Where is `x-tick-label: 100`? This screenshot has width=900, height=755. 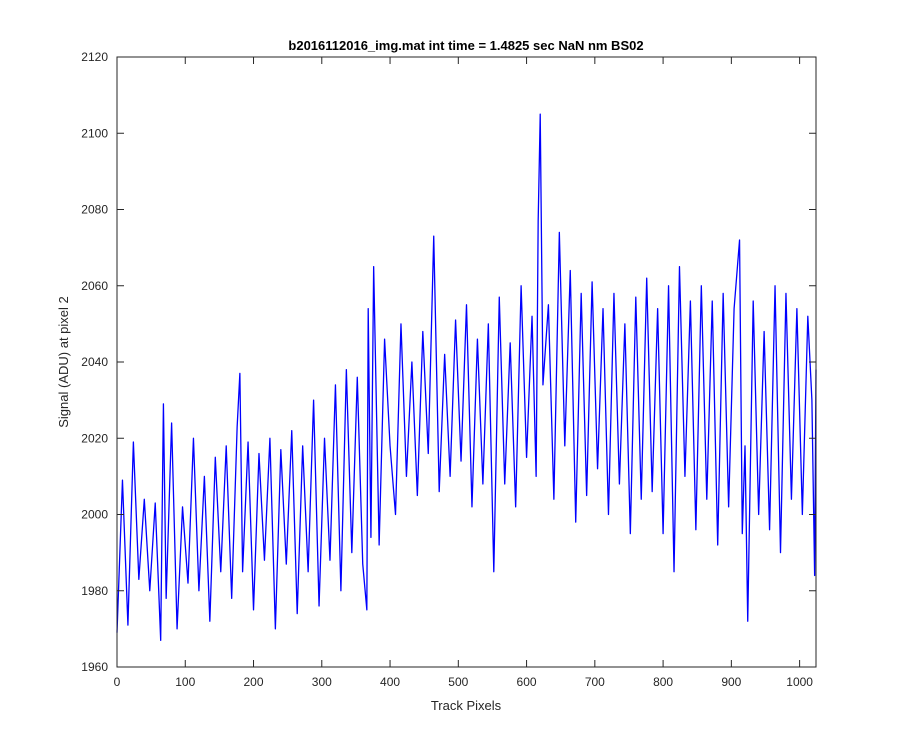 x-tick-label: 100 is located at coordinates (185, 682).